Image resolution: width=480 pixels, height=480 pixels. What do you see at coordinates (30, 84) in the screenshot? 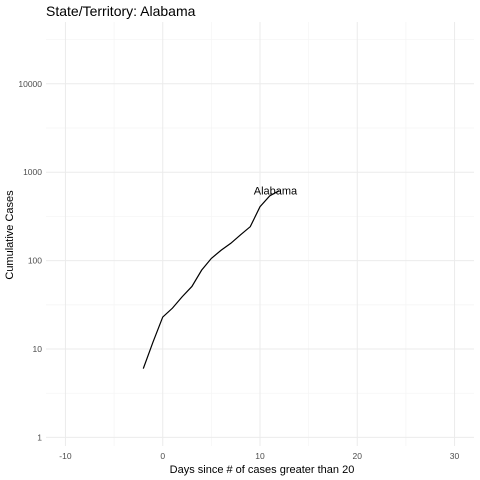
I see `y-tick-label: 10000` at bounding box center [30, 84].